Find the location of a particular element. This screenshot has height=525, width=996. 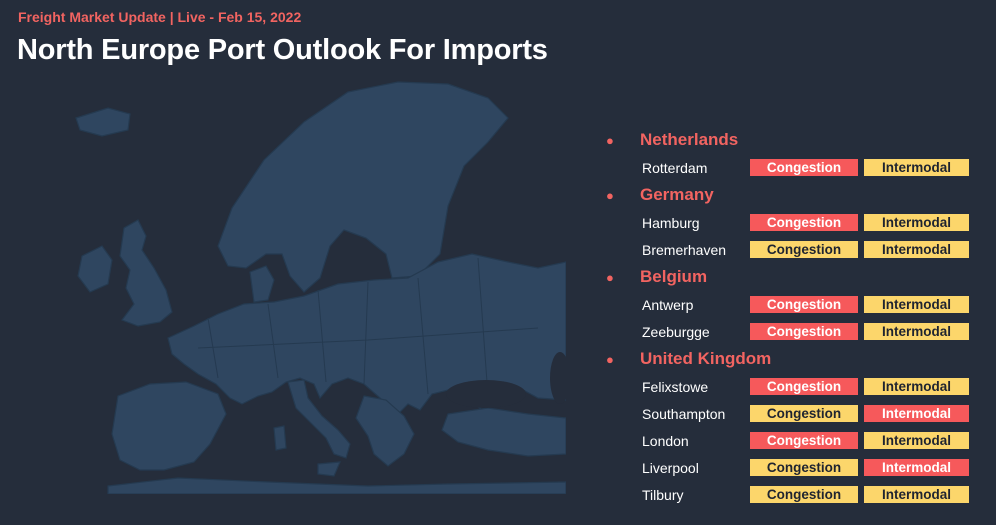

port-name: Bremerhaven is located at coordinates (684, 249).